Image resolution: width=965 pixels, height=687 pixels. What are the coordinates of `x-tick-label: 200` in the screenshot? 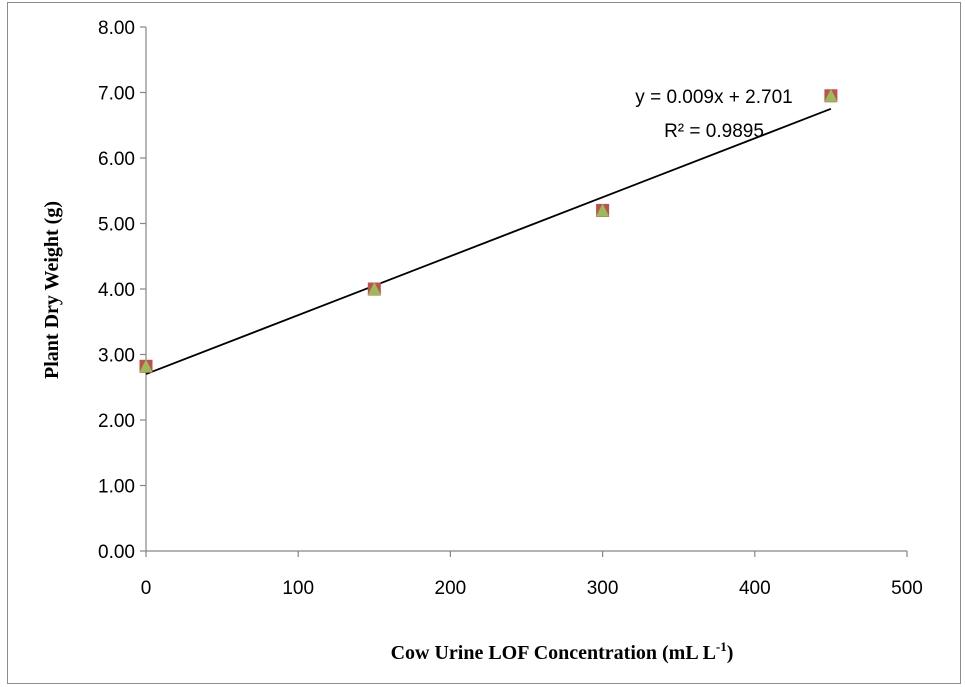 It's located at (451, 588).